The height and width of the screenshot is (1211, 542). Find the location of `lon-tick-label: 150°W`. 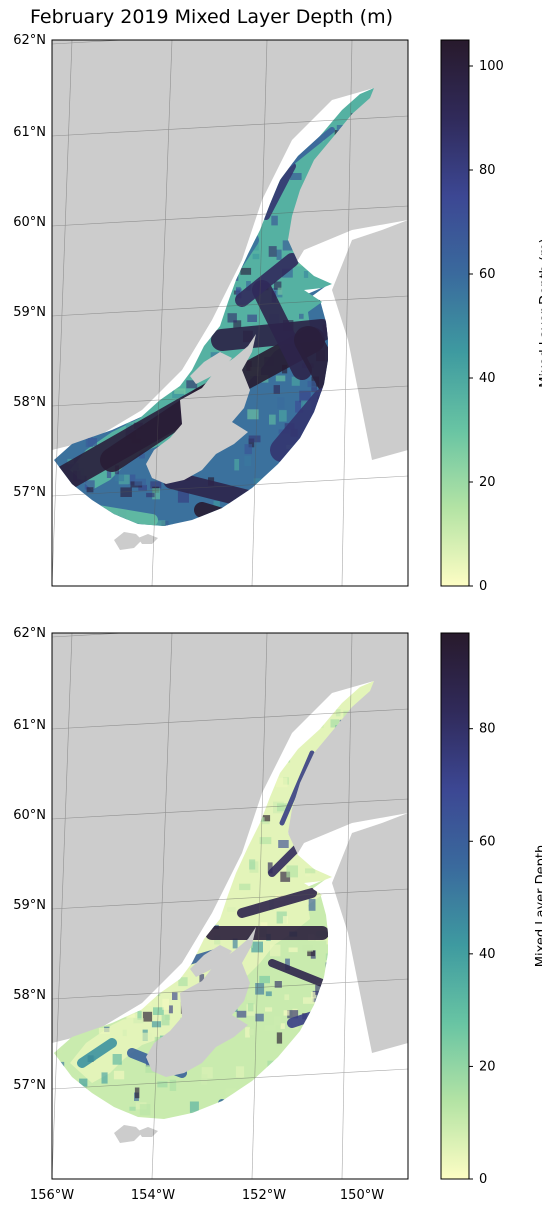

lon-tick-label: 150°W is located at coordinates (362, 1195).